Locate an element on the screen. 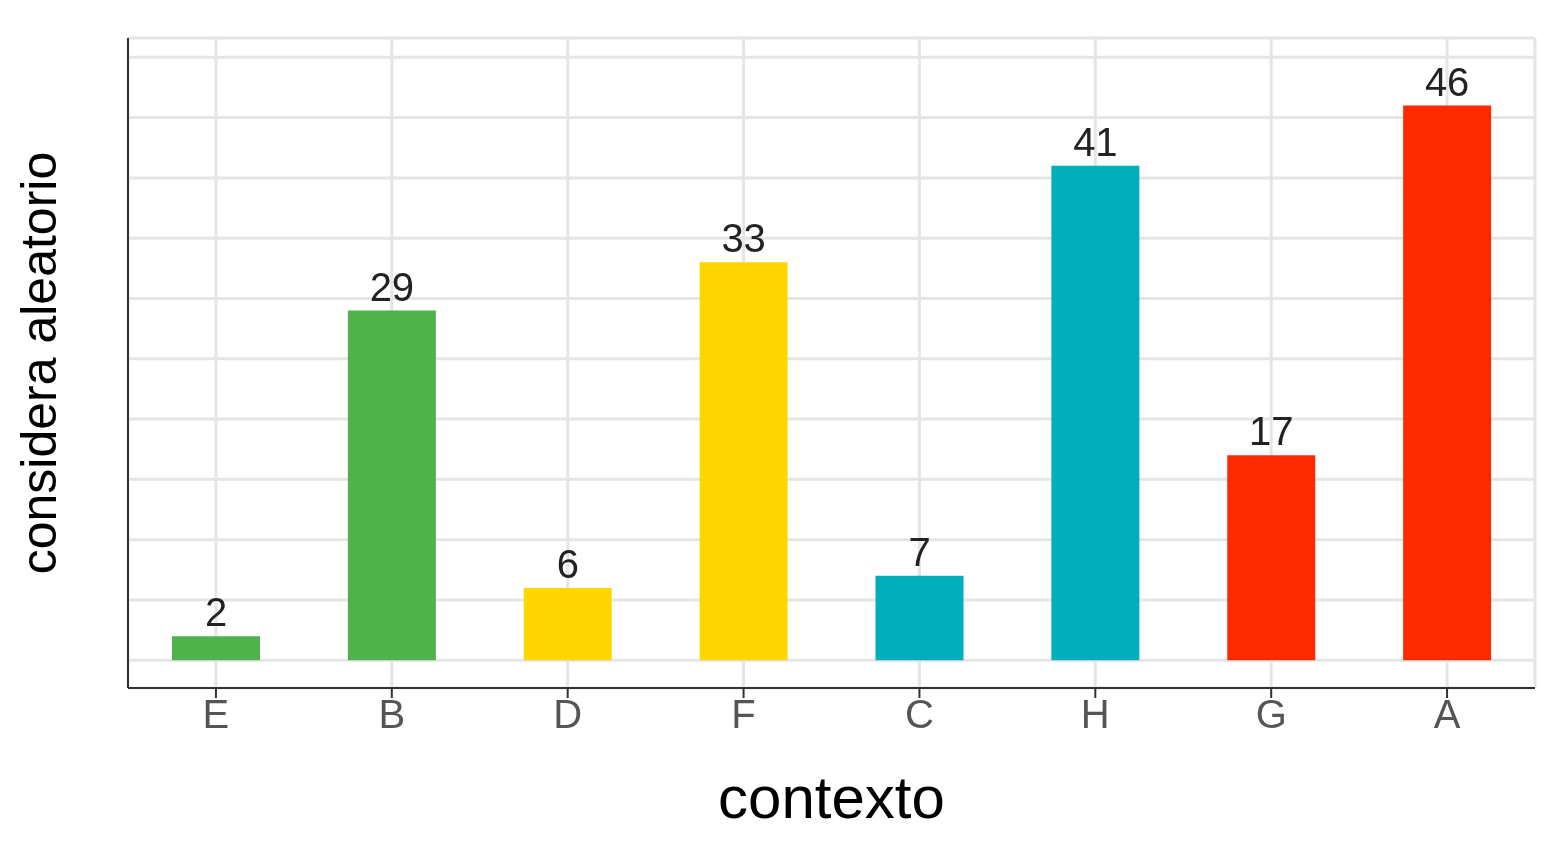 This screenshot has height=847, width=1553. data-label: 7 is located at coordinates (919, 551).